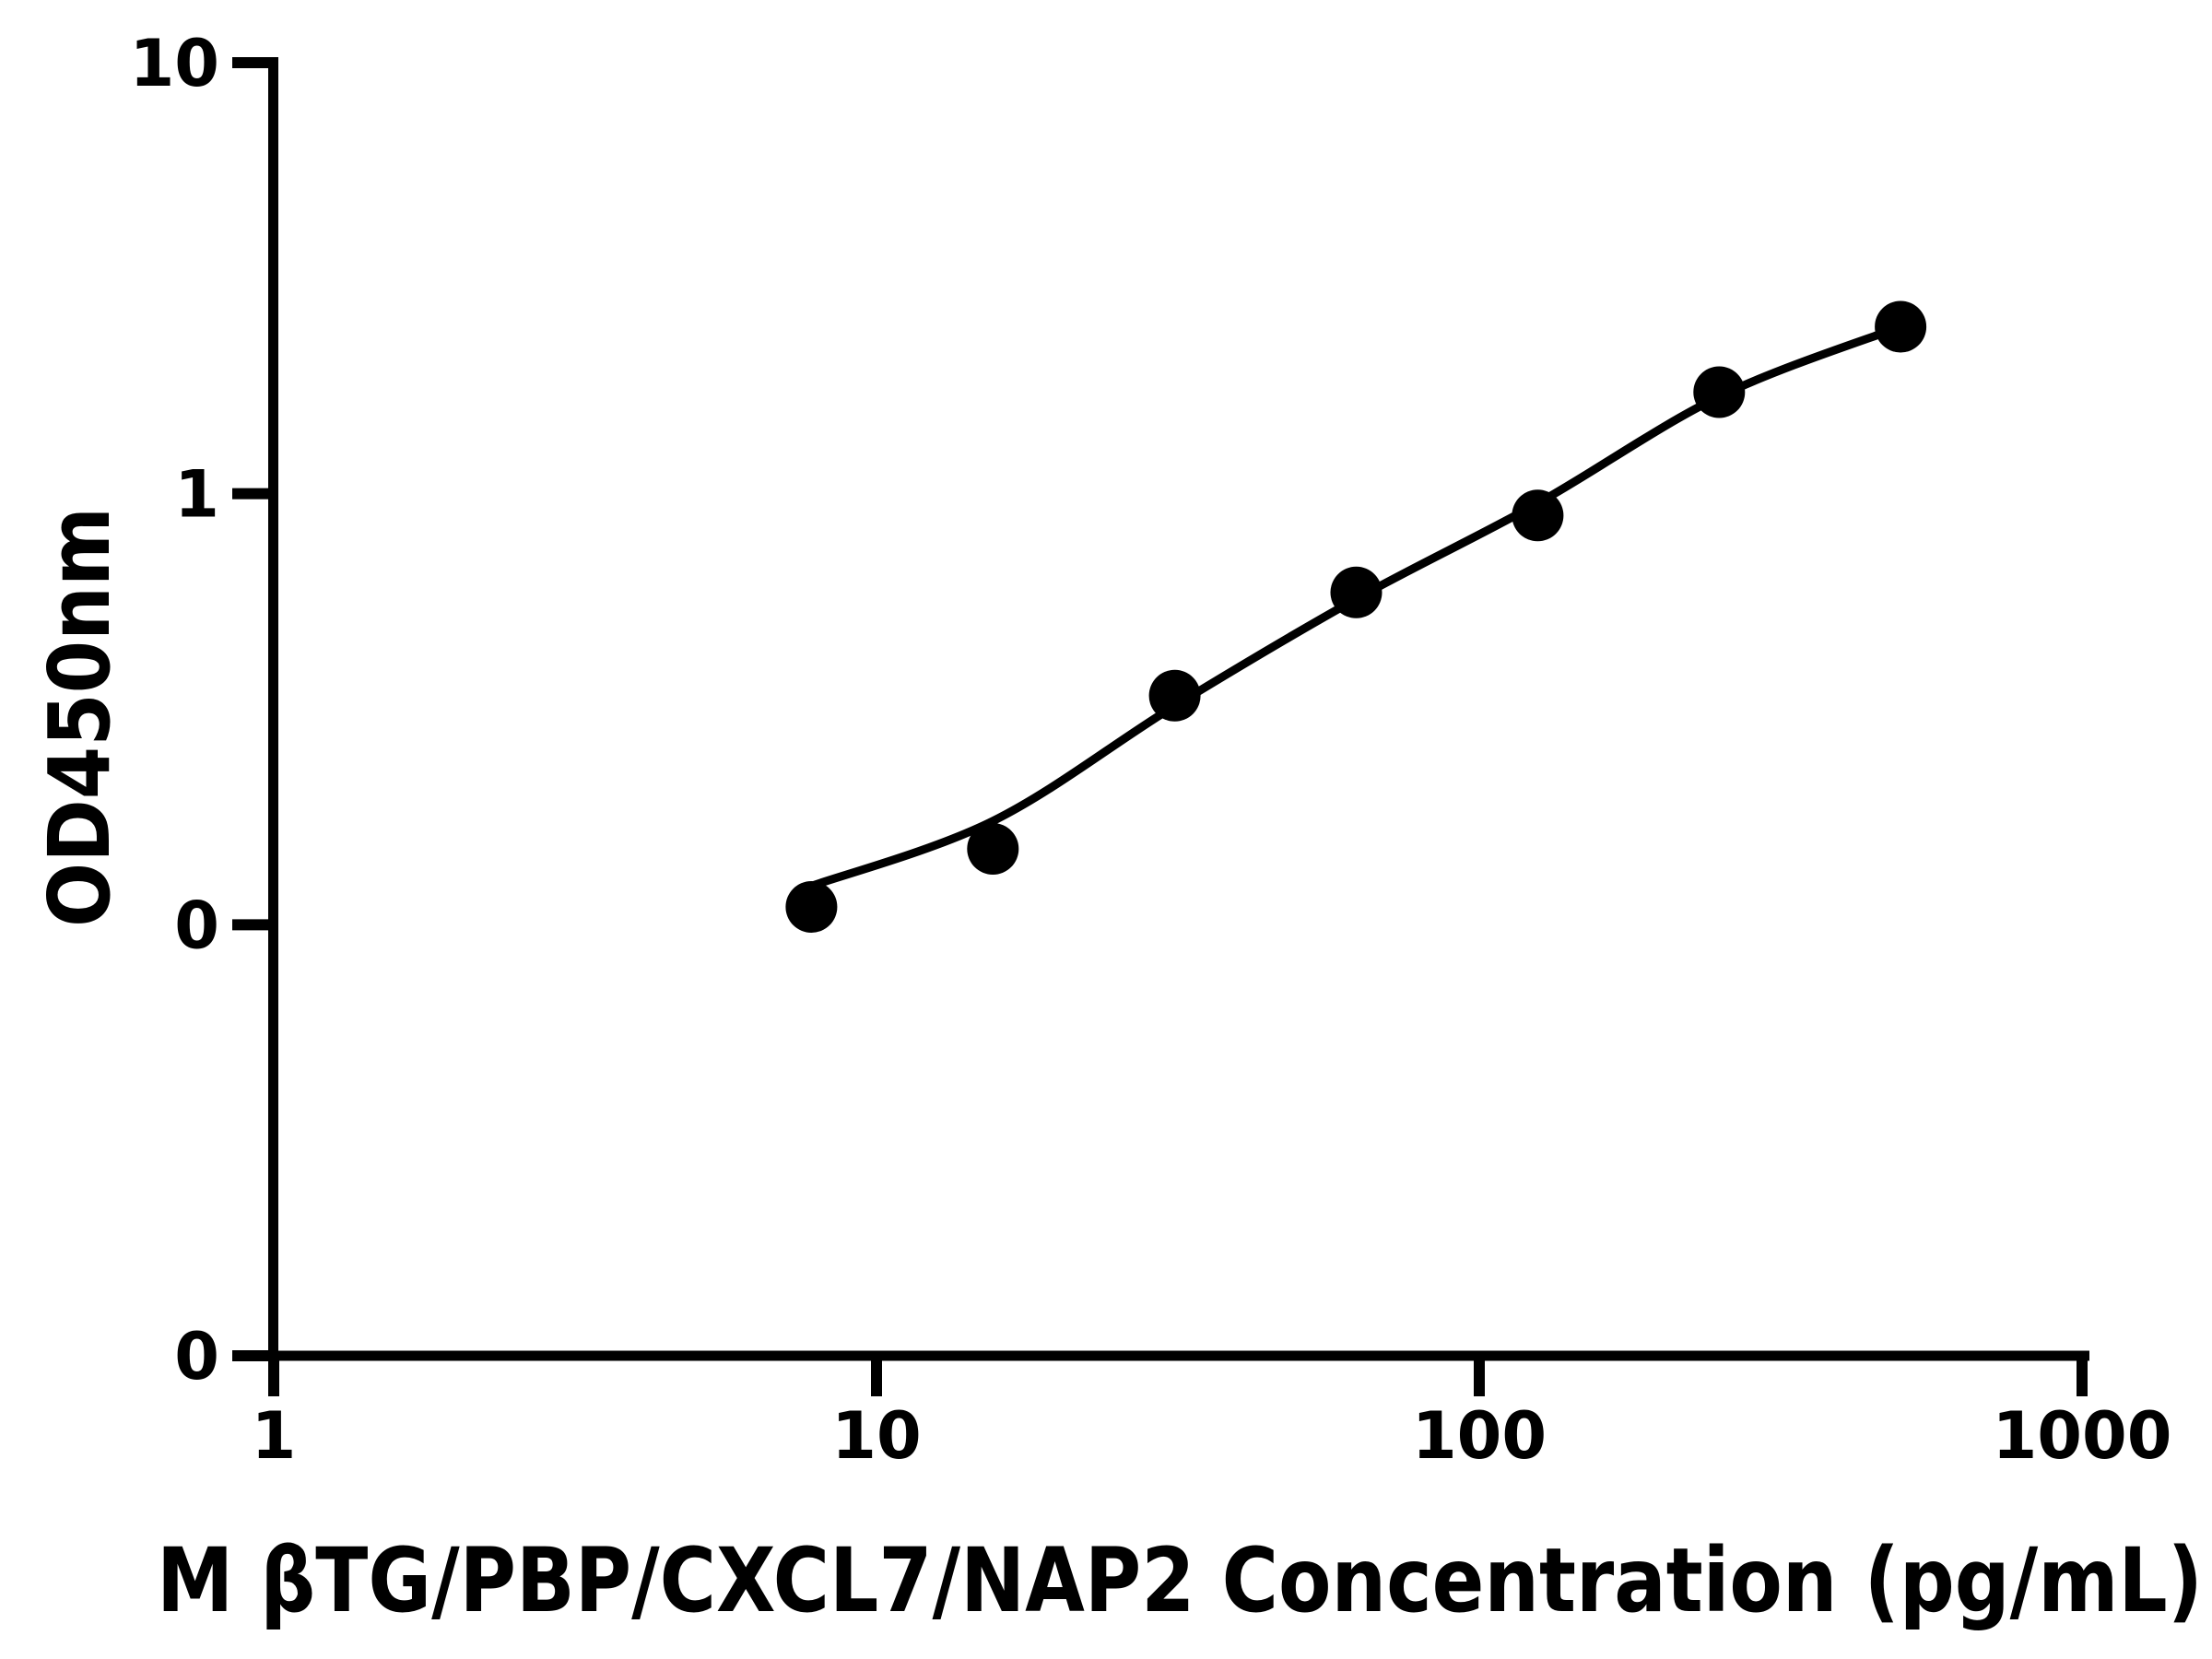 The image size is (2212, 1659). Describe the element at coordinates (174, 63) in the screenshot. I see `y-tick-label: 10` at that location.